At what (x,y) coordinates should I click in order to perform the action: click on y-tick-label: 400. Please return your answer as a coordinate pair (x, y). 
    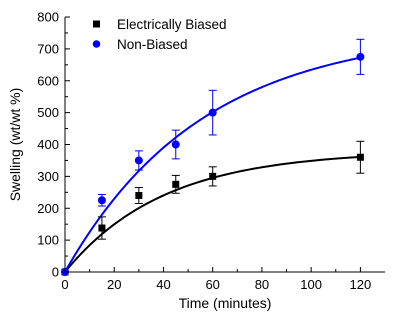
    Looking at the image, I should click on (48, 144).